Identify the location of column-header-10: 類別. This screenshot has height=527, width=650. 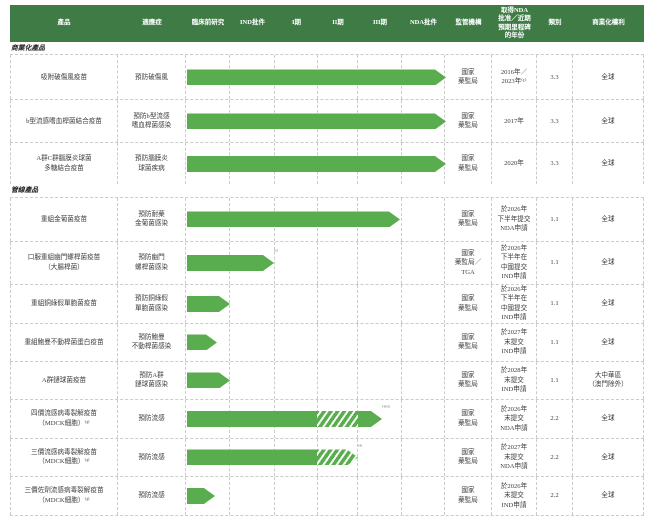
(555, 23).